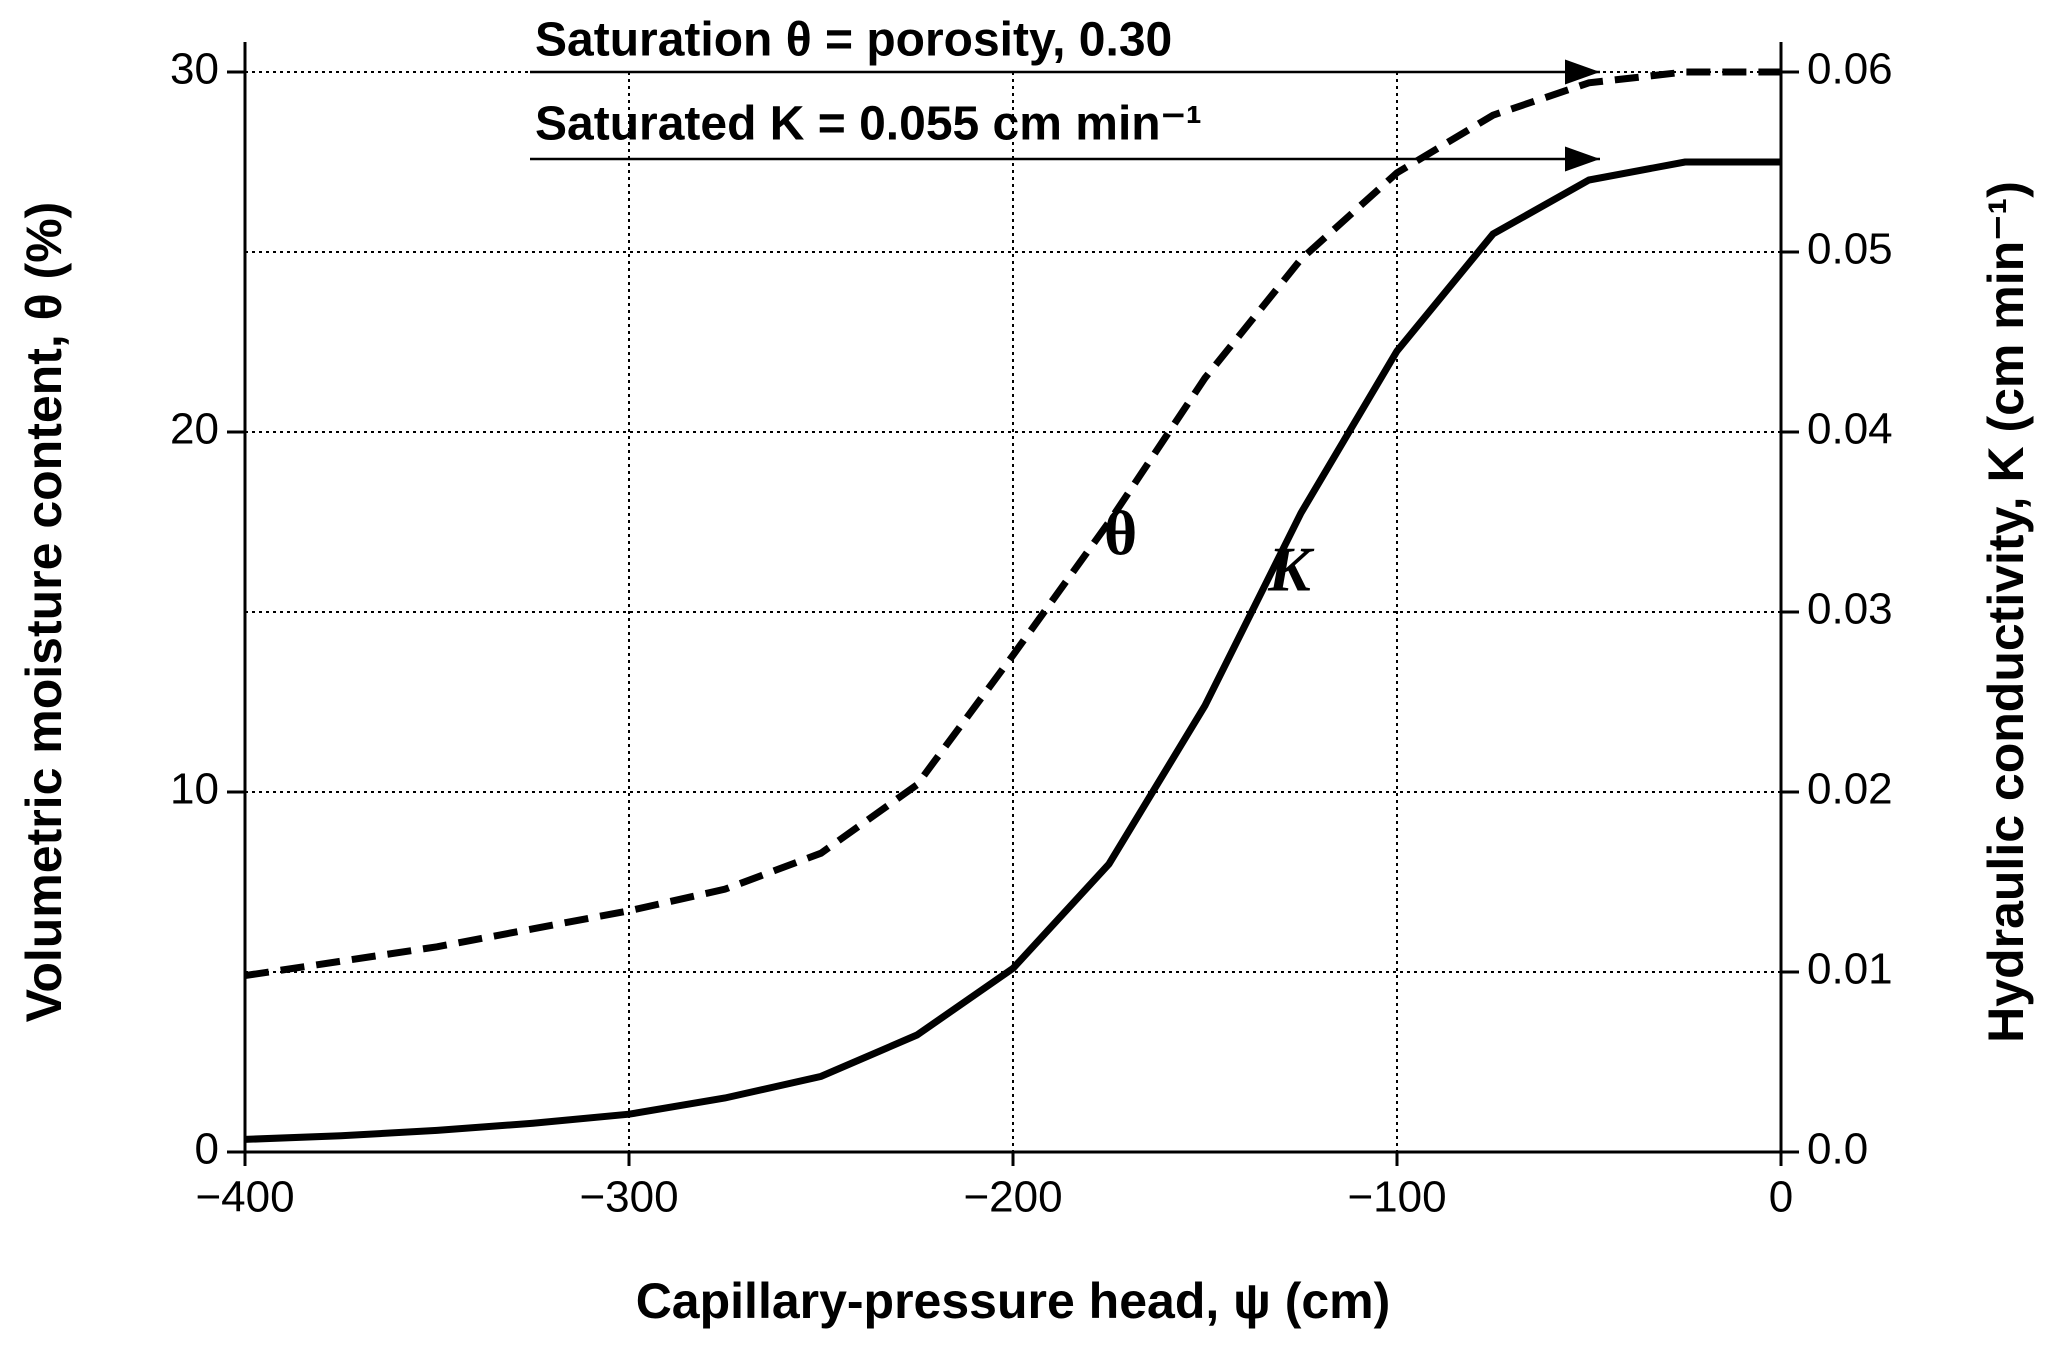 The height and width of the screenshot is (1347, 2046). I want to click on series-label: θ, so click(1120, 533).